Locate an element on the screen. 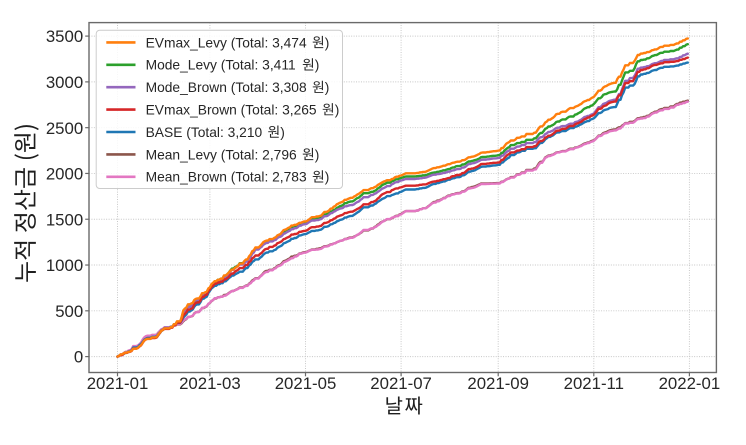 Image resolution: width=746 pixels, height=445 pixels. svg-text: 2021-11 is located at coordinates (594, 383).